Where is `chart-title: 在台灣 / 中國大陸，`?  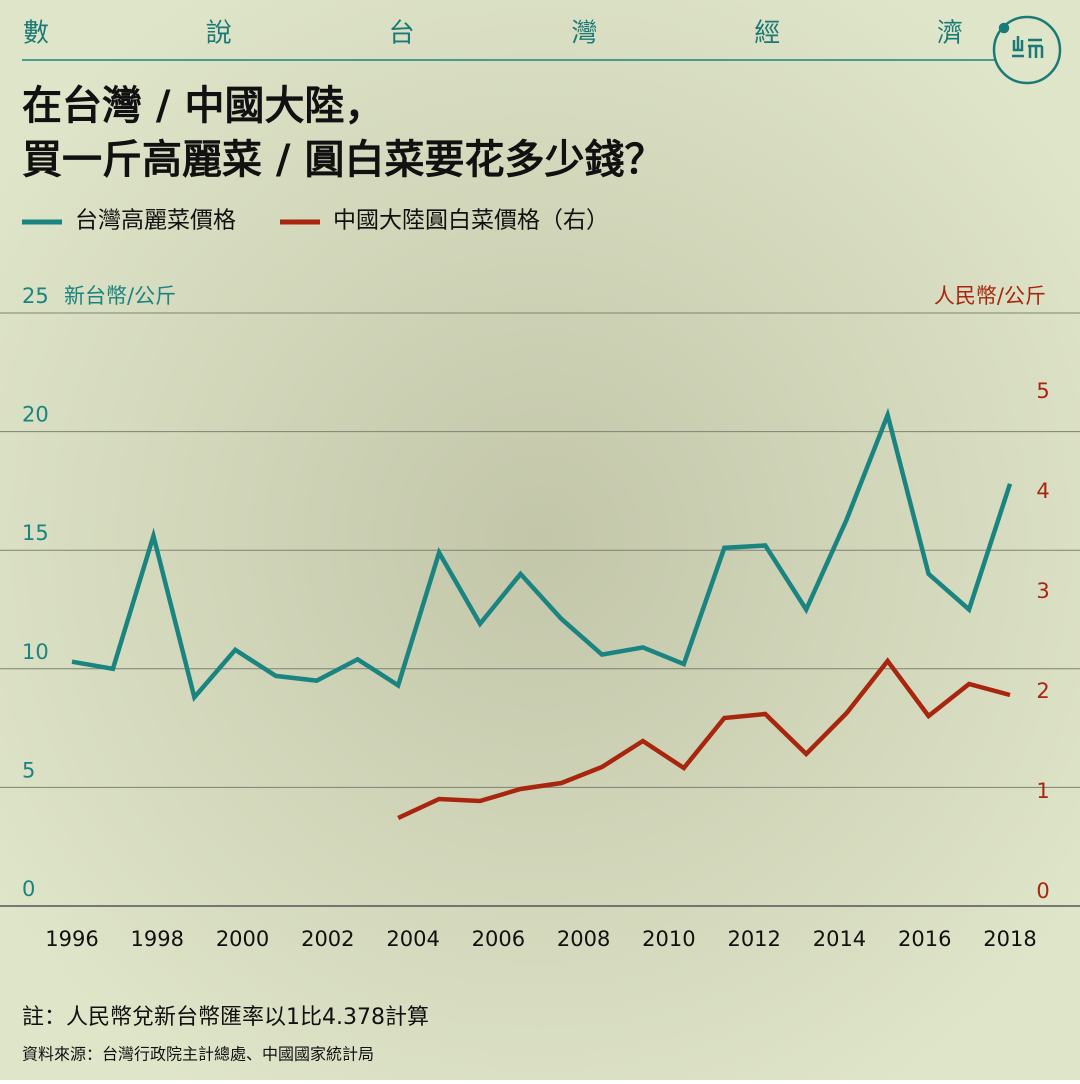
chart-title: 在台灣 / 中國大陸， is located at coordinates (203, 106).